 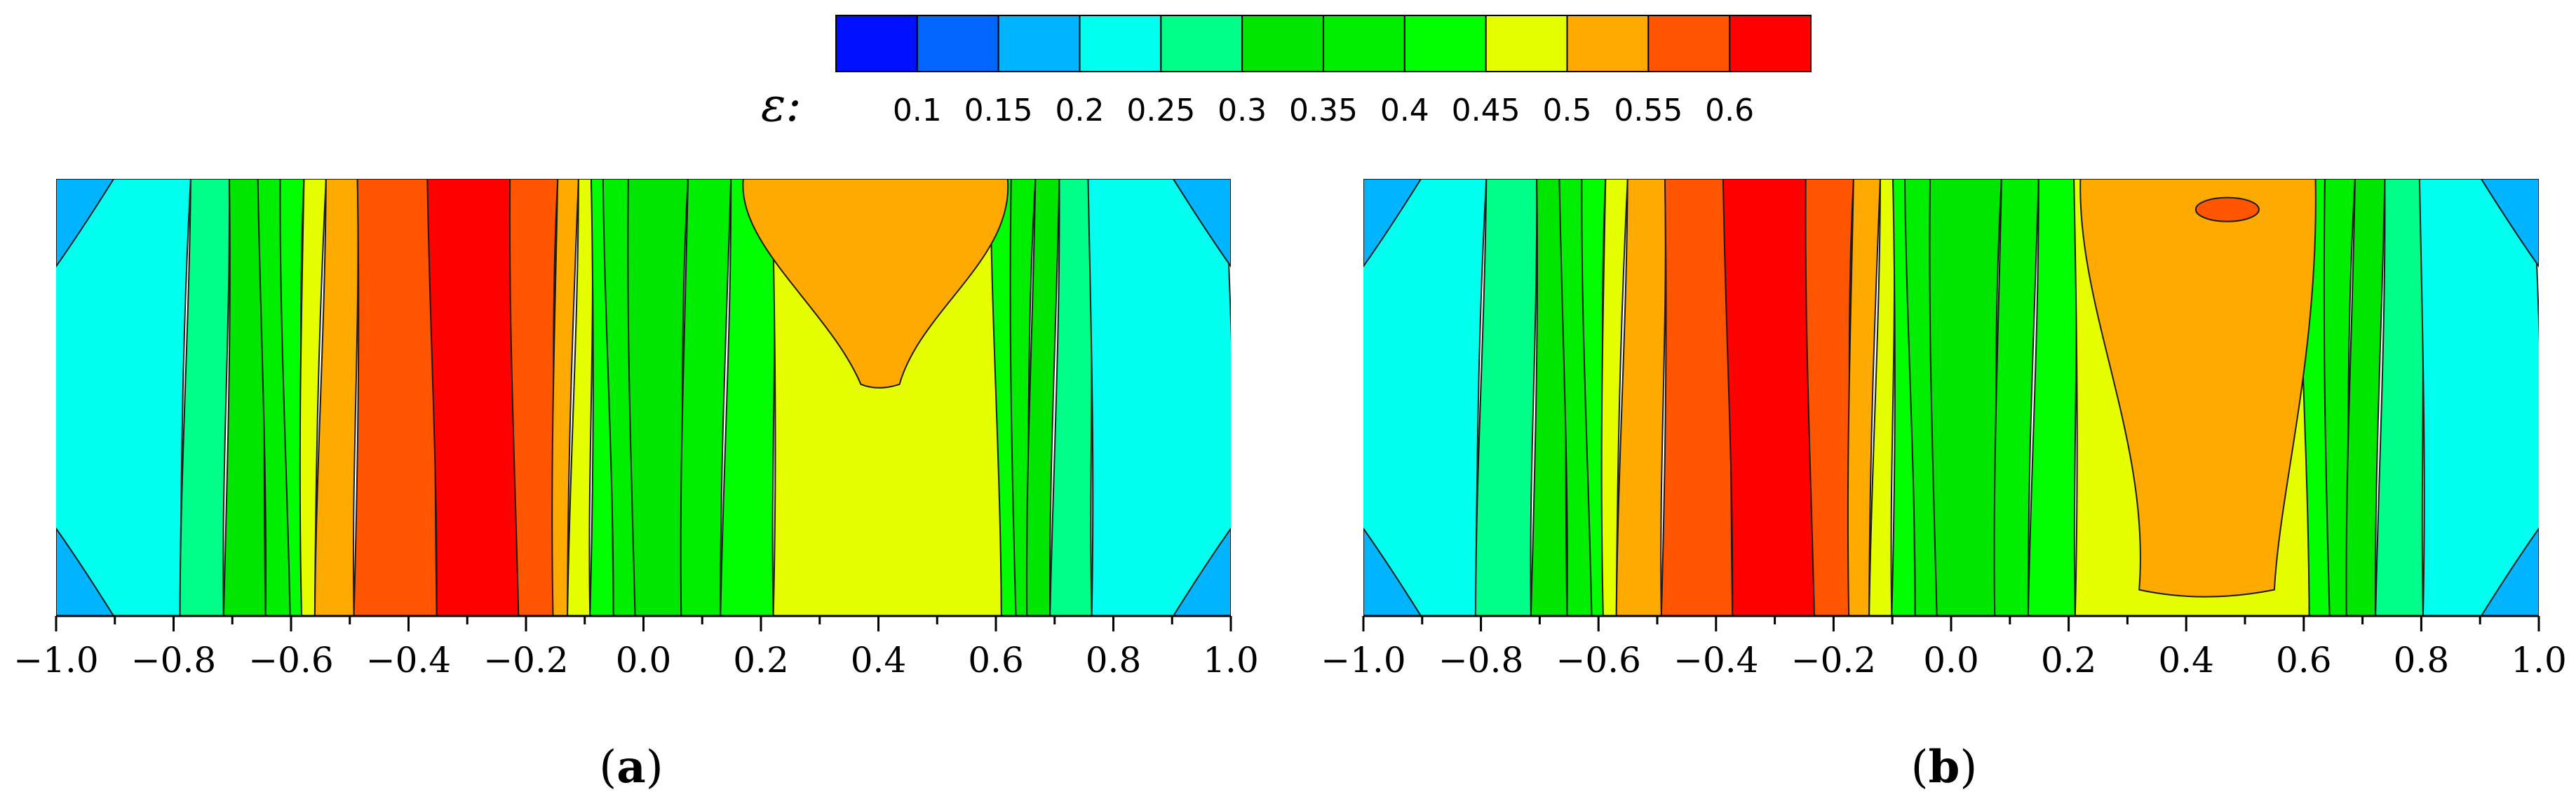 What do you see at coordinates (917, 110) in the screenshot?
I see `colorbar-label: 0.1` at bounding box center [917, 110].